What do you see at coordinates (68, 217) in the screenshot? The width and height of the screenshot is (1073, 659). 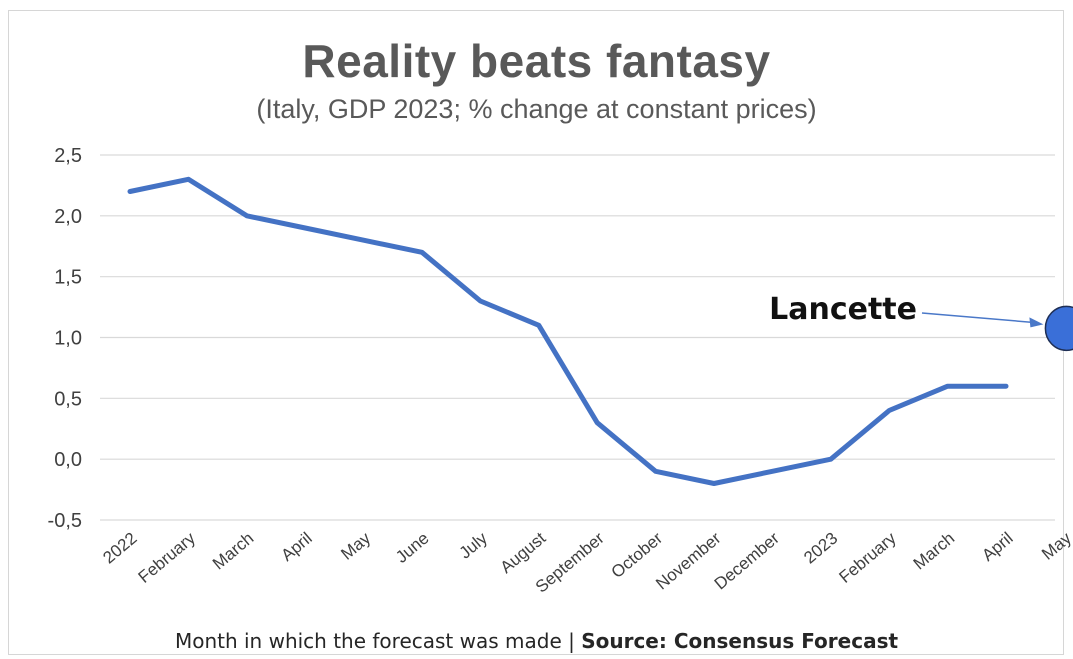 I see `y-tick-label: 2,0` at bounding box center [68, 217].